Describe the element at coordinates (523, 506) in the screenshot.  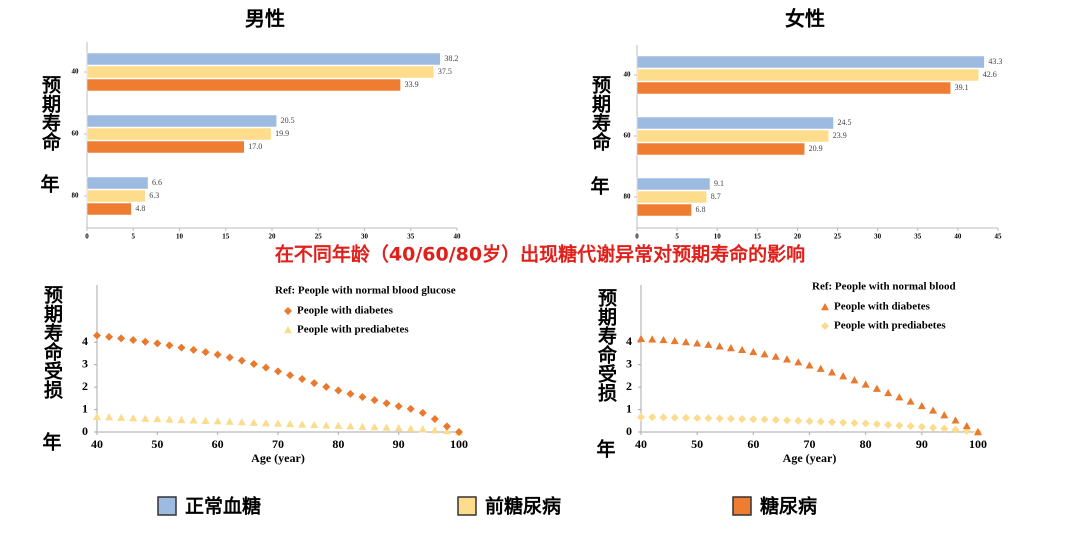
I see `legend-label: 前糖尿病` at that location.